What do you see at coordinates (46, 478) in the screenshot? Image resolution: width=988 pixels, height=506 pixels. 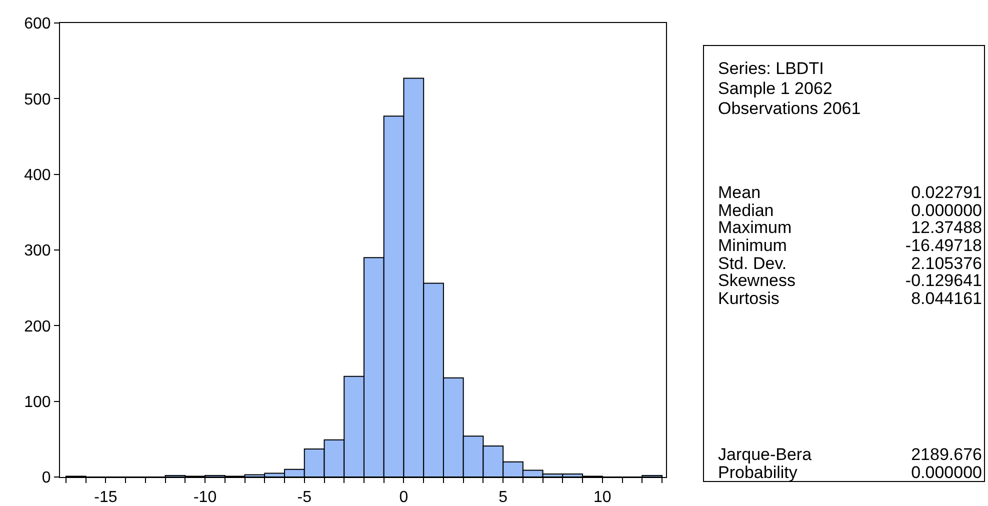 I see `y-tick-label: 0` at bounding box center [46, 478].